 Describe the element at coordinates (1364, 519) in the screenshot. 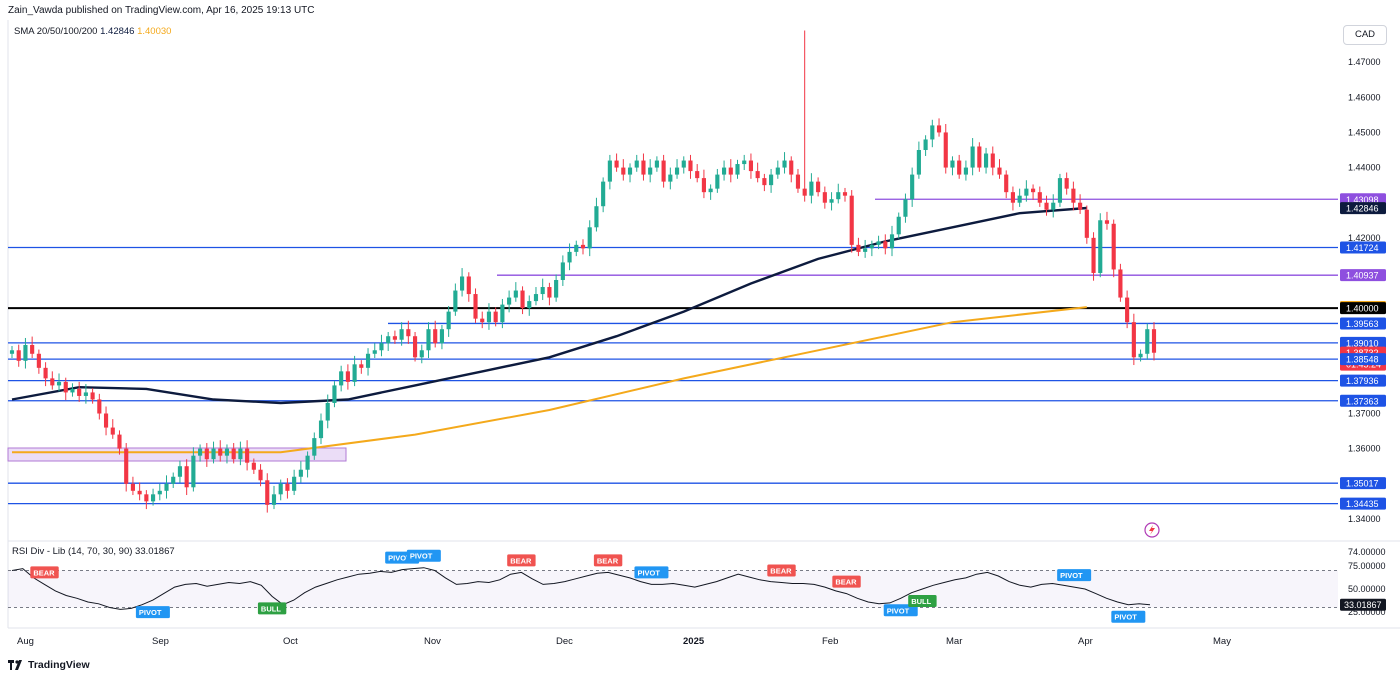

I see `price-tick-label: 1.34000` at that location.